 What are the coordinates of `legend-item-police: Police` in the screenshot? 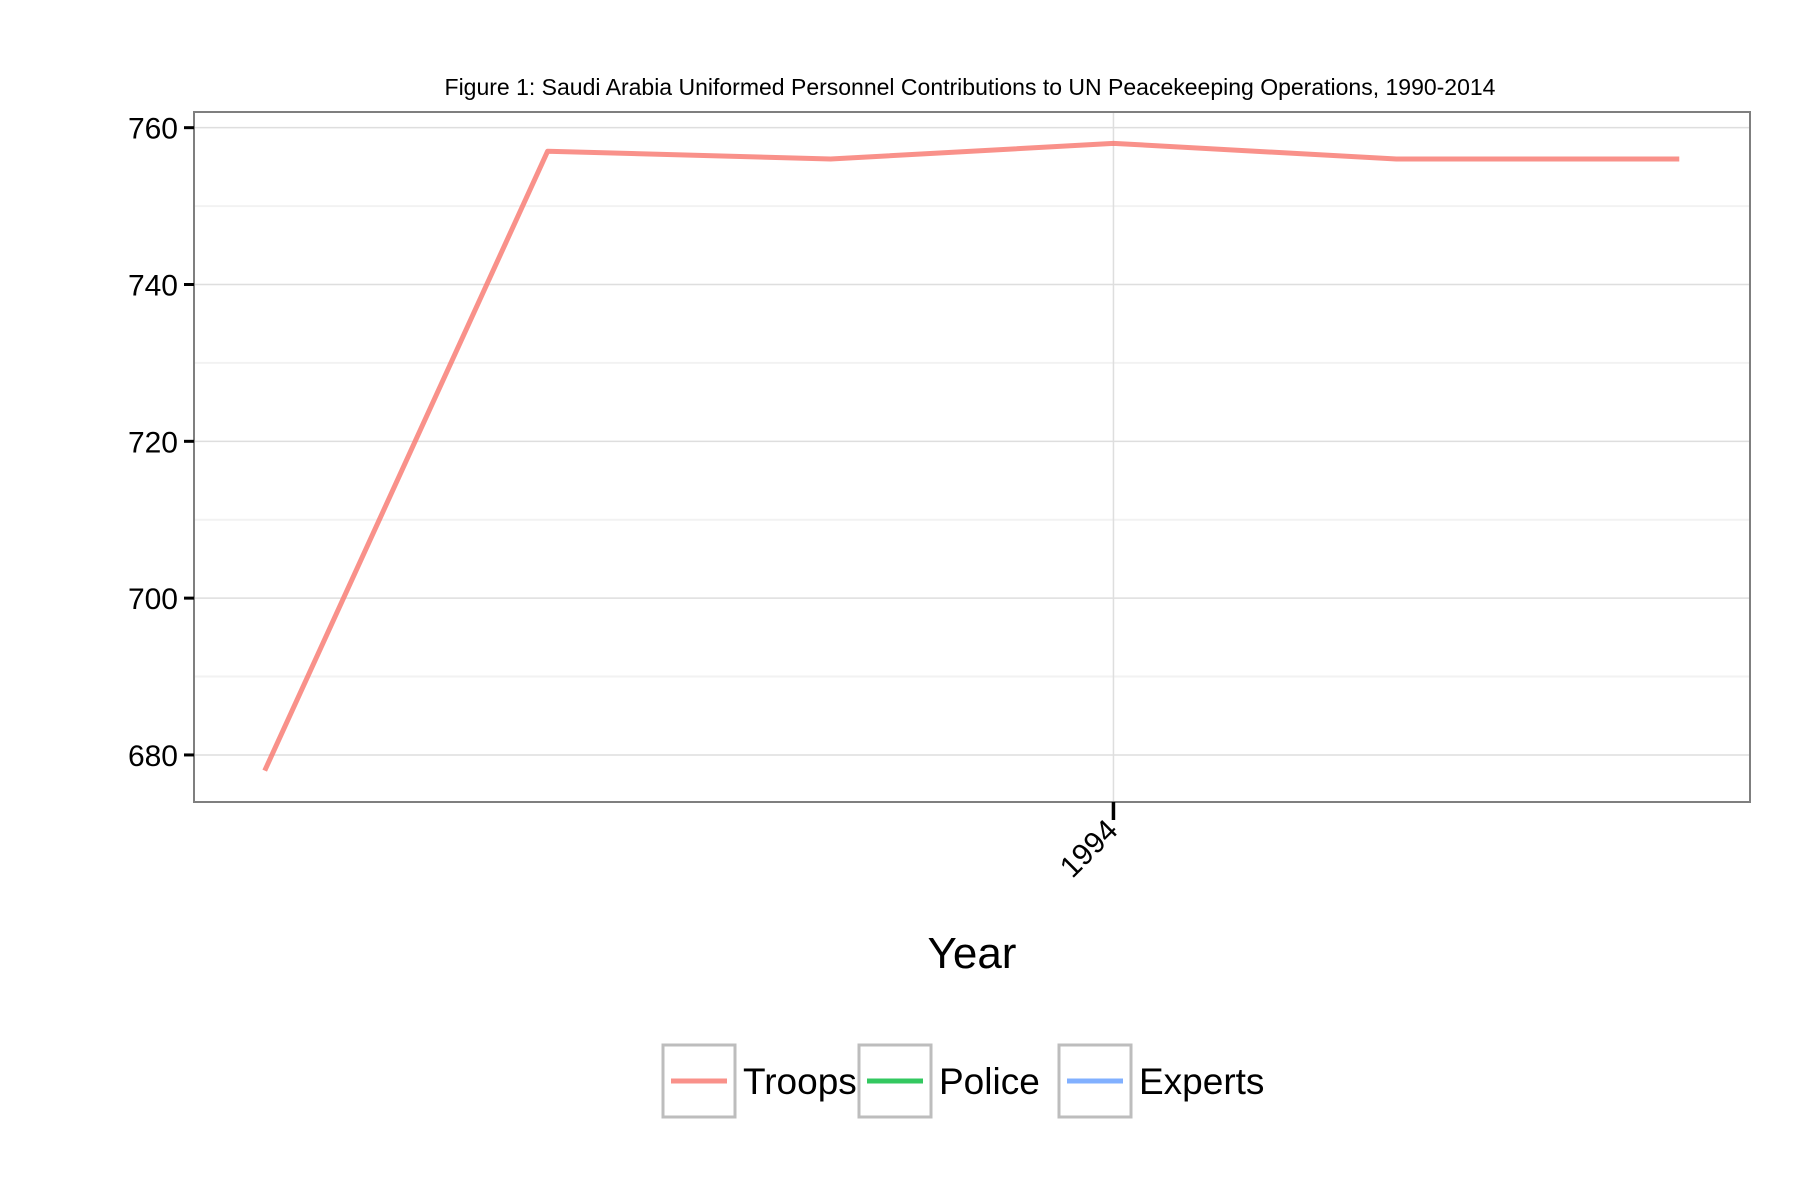 It's located at (948, 1081).